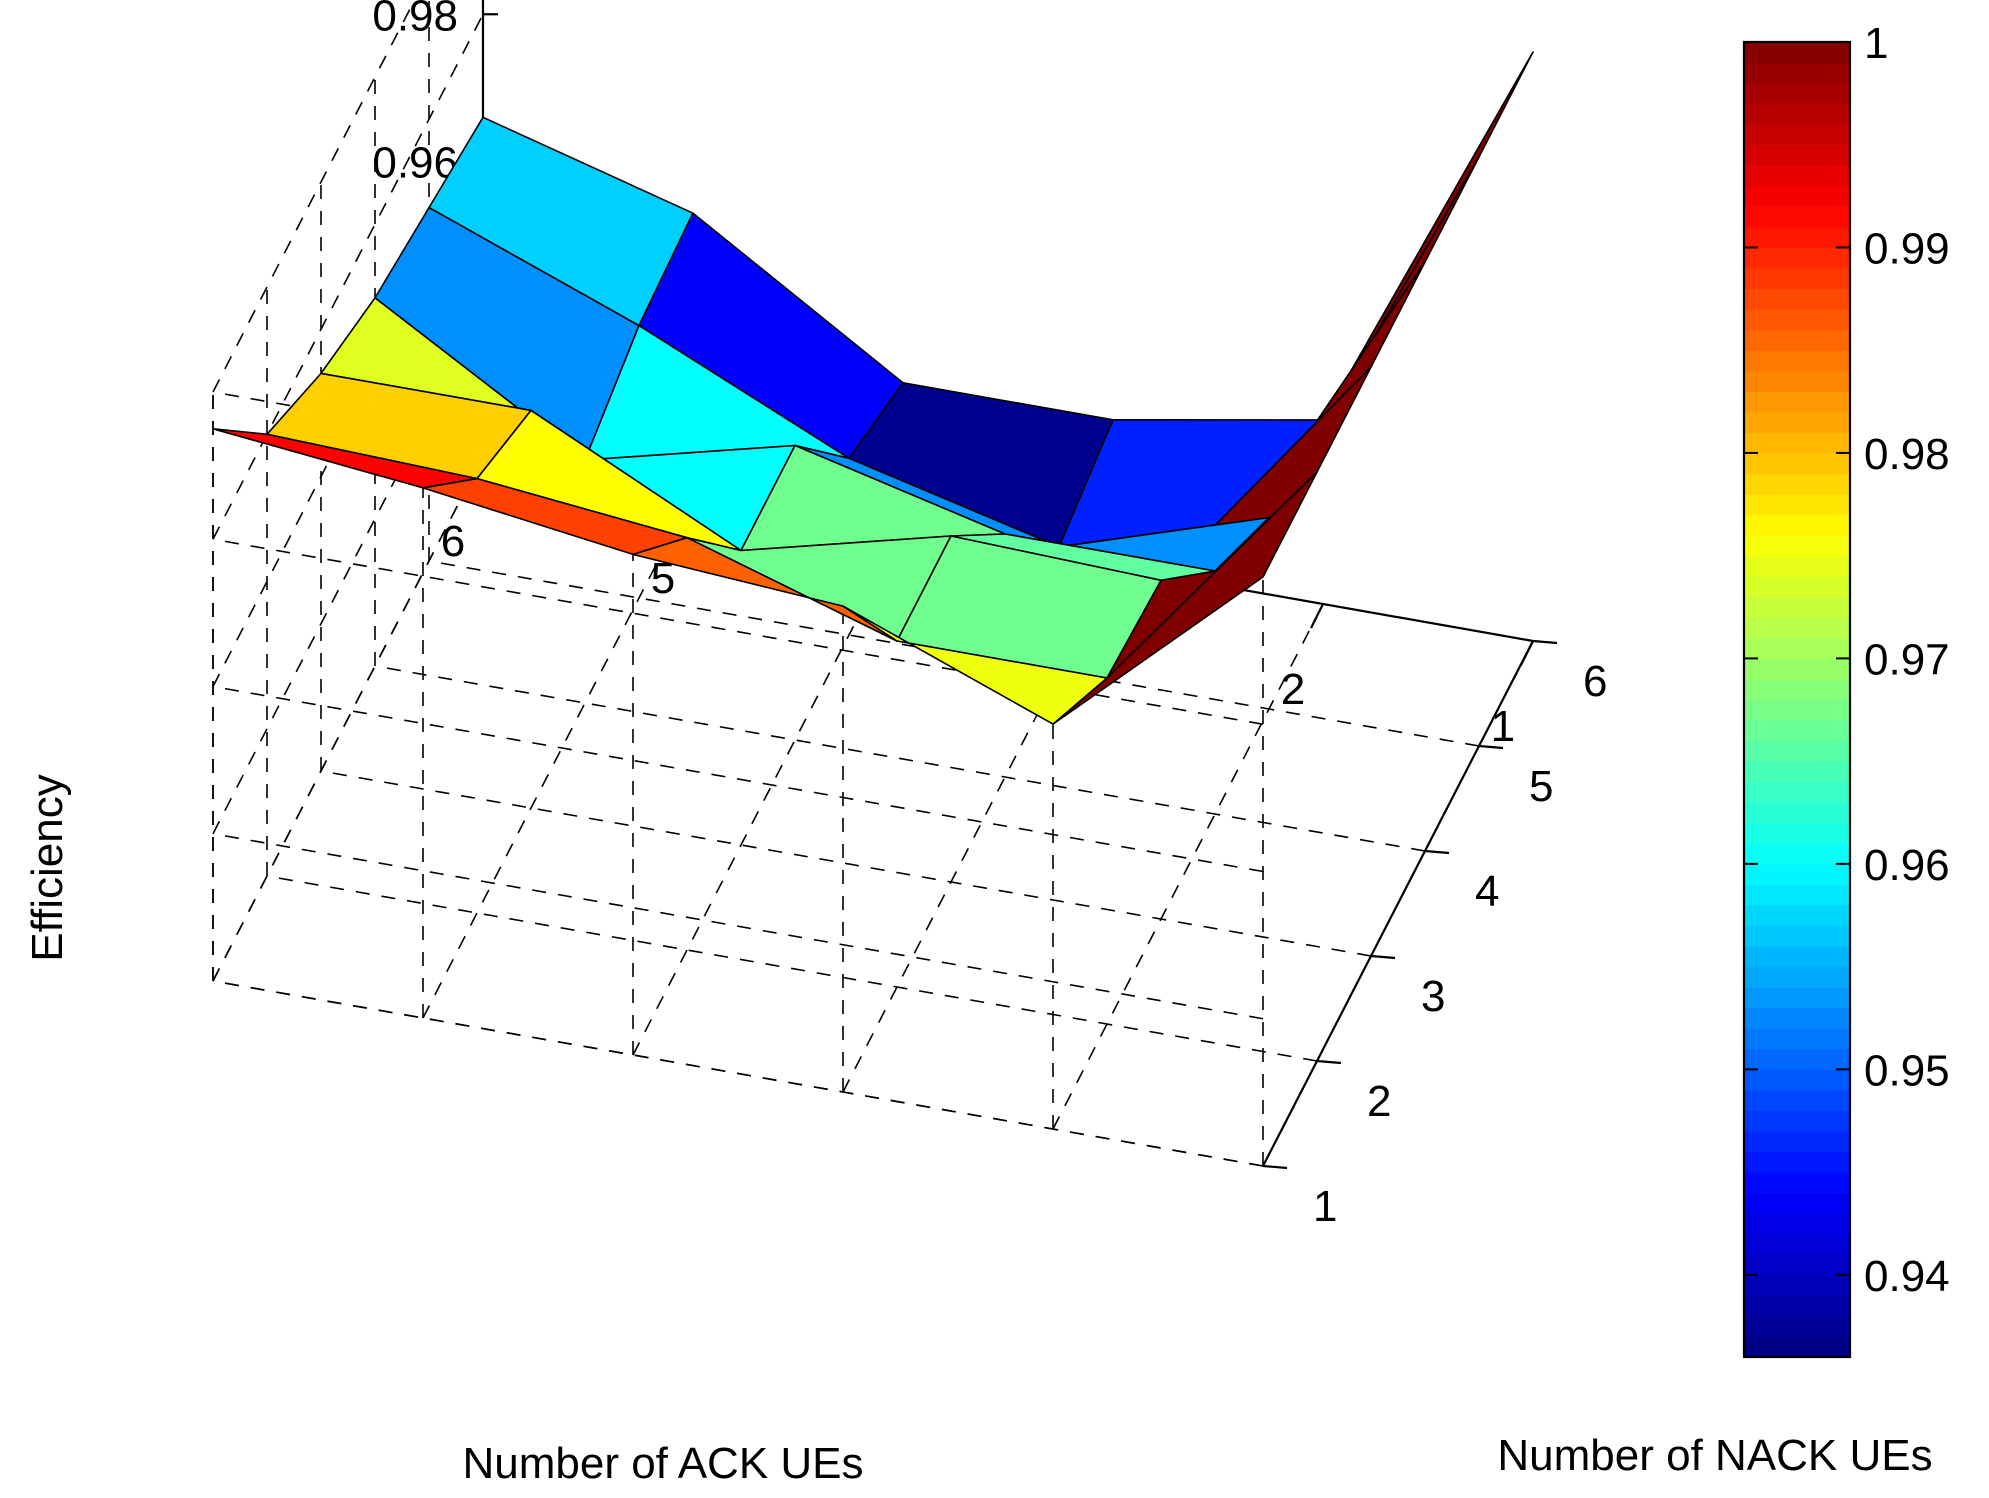  Describe the element at coordinates (1503, 726) in the screenshot. I see `x-tick-label: 1` at that location.